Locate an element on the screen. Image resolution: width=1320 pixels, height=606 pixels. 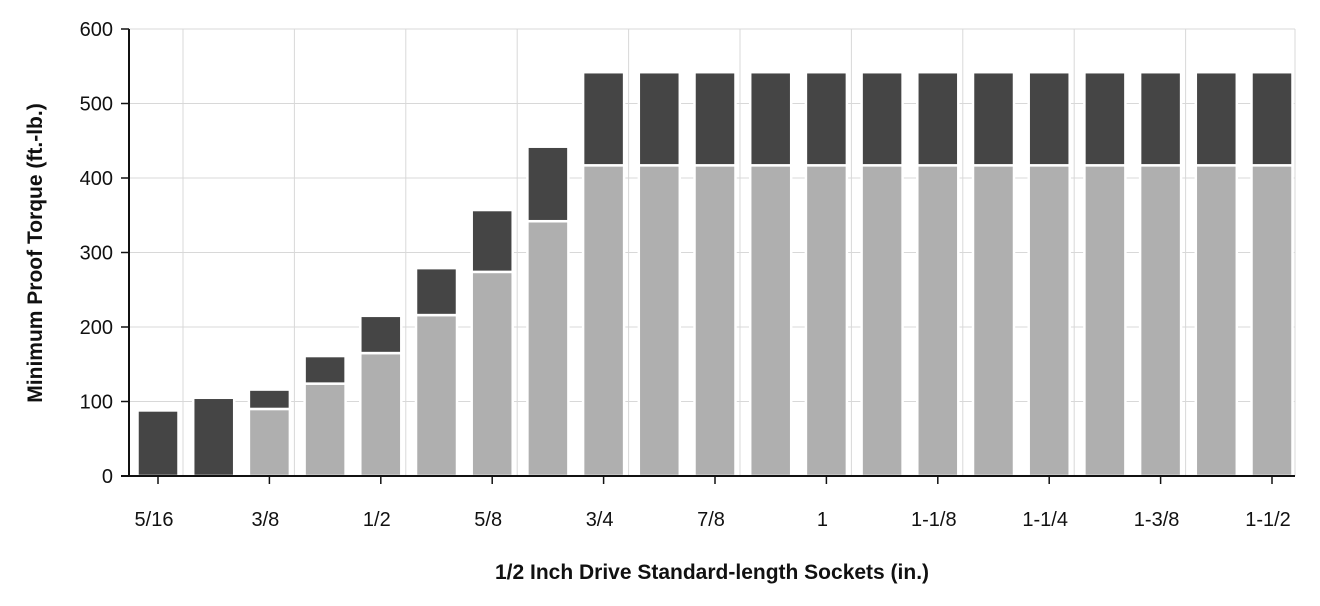
x-tick-label: 1/2 is located at coordinates (377, 520).